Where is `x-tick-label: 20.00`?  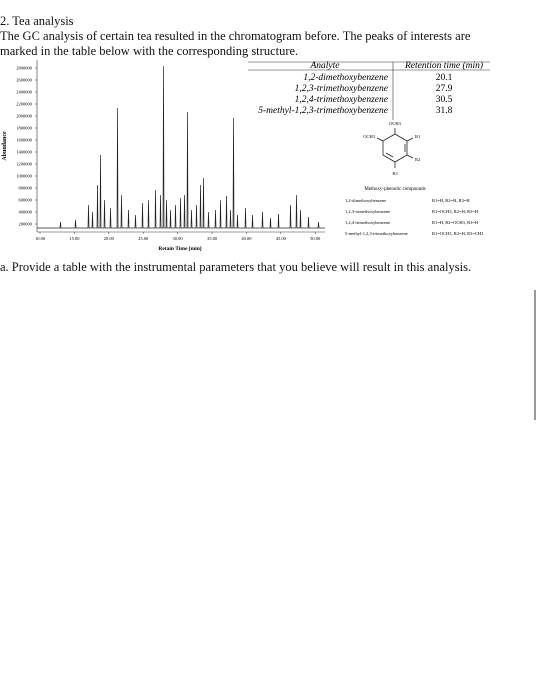
x-tick-label: 20.00 is located at coordinates (109, 238).